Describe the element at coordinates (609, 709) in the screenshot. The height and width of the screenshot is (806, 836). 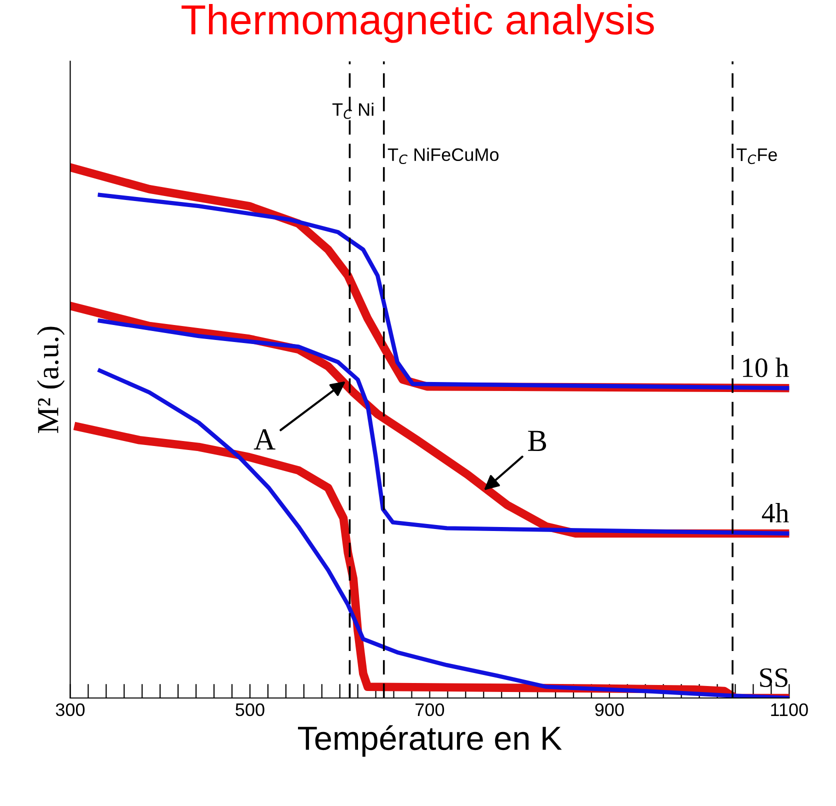
I see `x-tick-label: 900` at that location.